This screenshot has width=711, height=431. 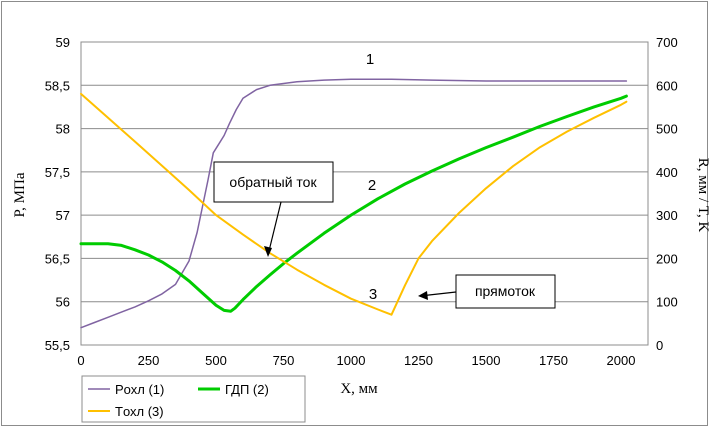 What do you see at coordinates (359, 389) in the screenshot?
I see `x-axis-title: X, мм` at bounding box center [359, 389].